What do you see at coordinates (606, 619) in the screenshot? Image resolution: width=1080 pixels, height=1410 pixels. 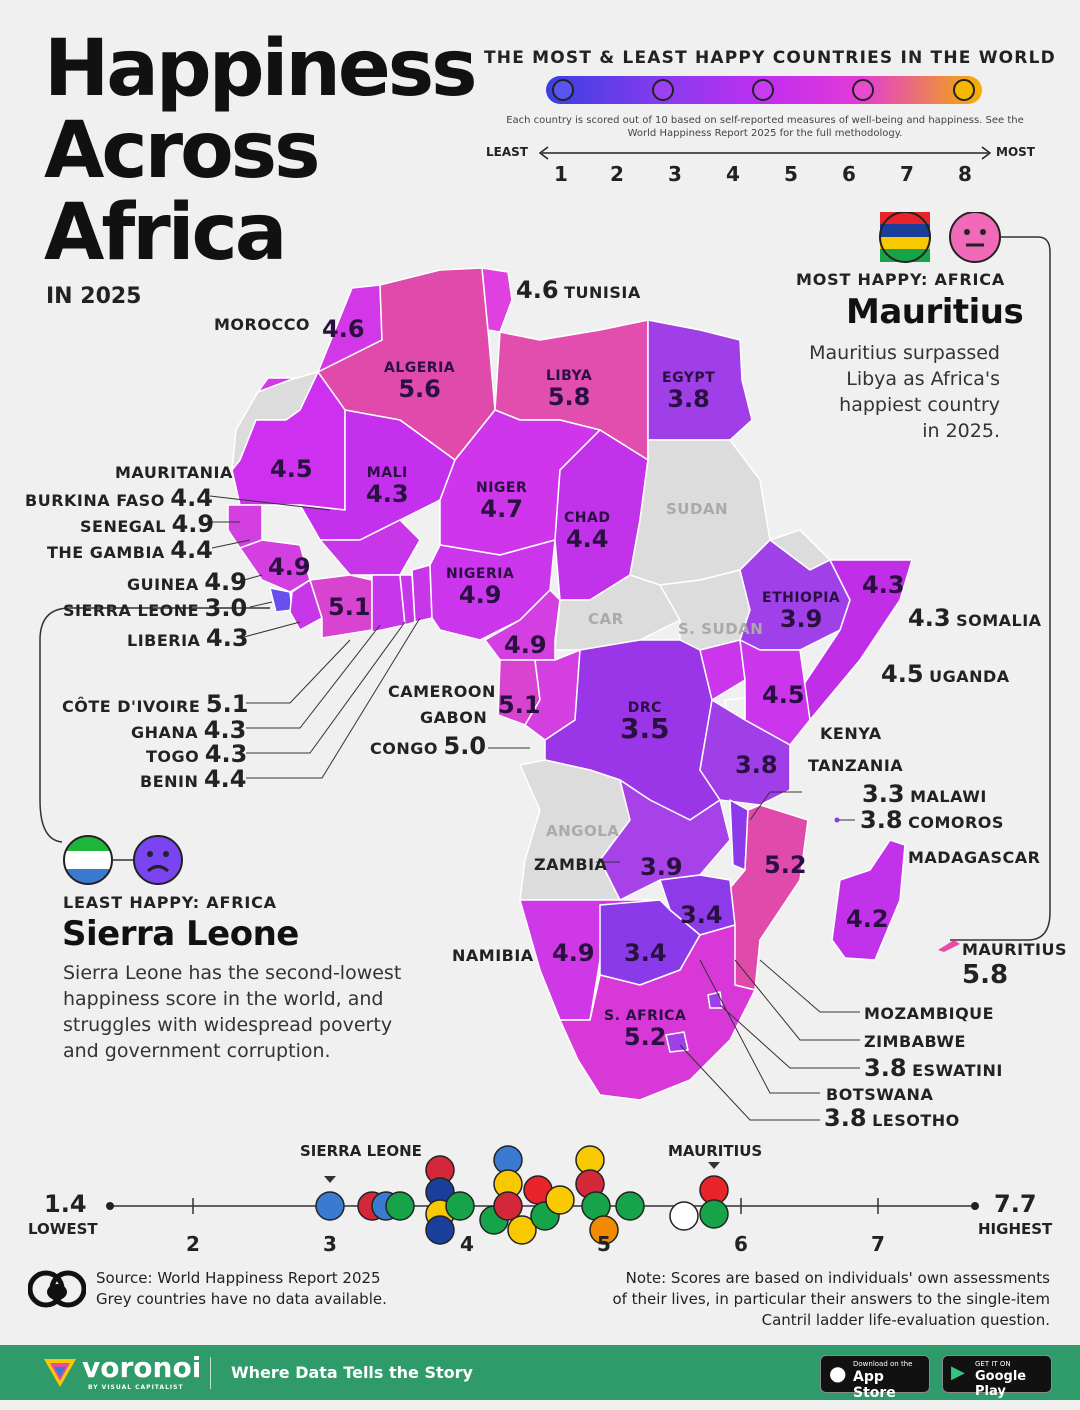 I see `no-data-car: CAR` at bounding box center [606, 619].